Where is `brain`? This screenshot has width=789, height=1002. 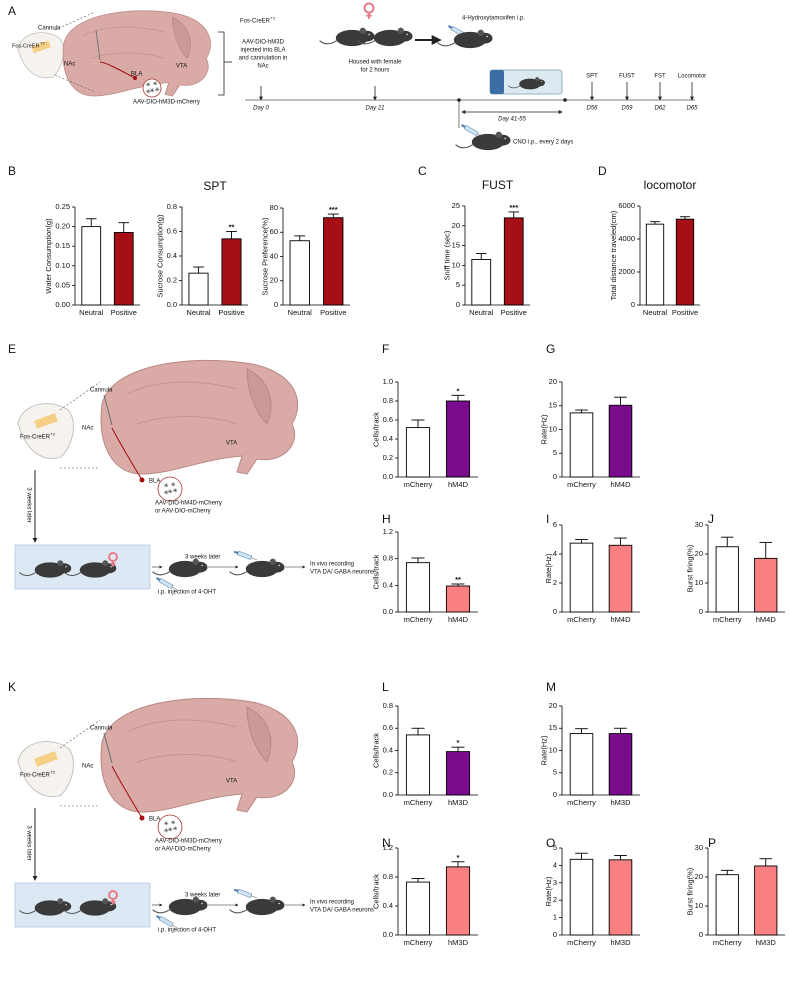
brain is located at coordinates (199, 417).